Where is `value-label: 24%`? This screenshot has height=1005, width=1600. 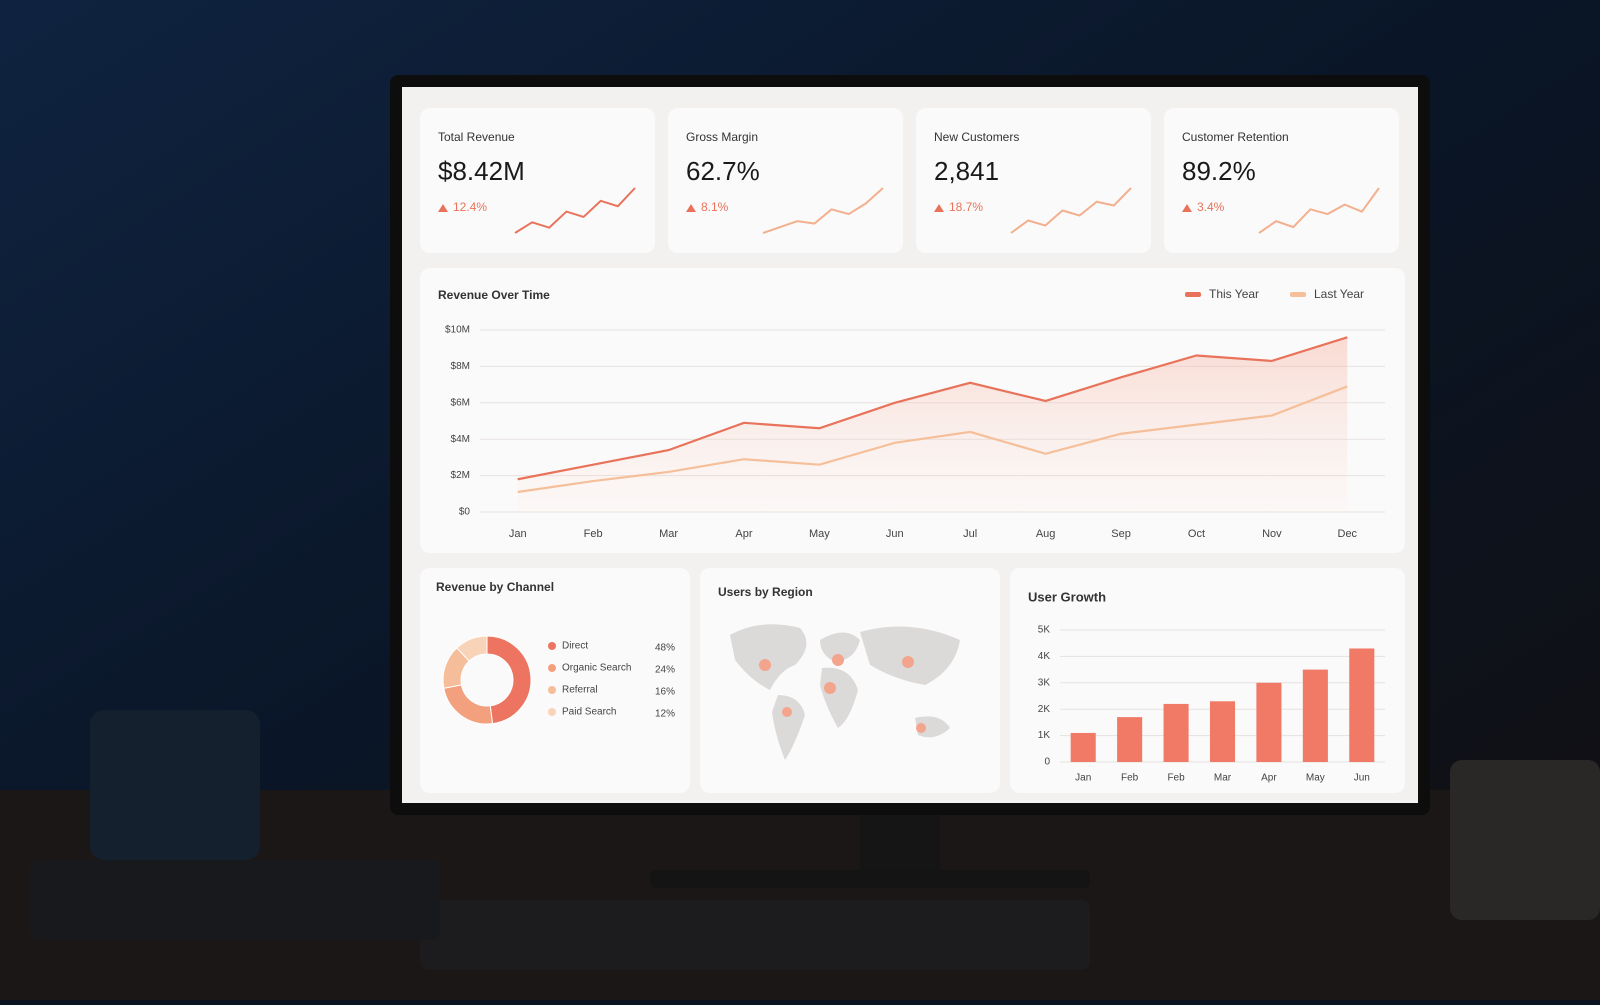 value-label: 24% is located at coordinates (665, 670).